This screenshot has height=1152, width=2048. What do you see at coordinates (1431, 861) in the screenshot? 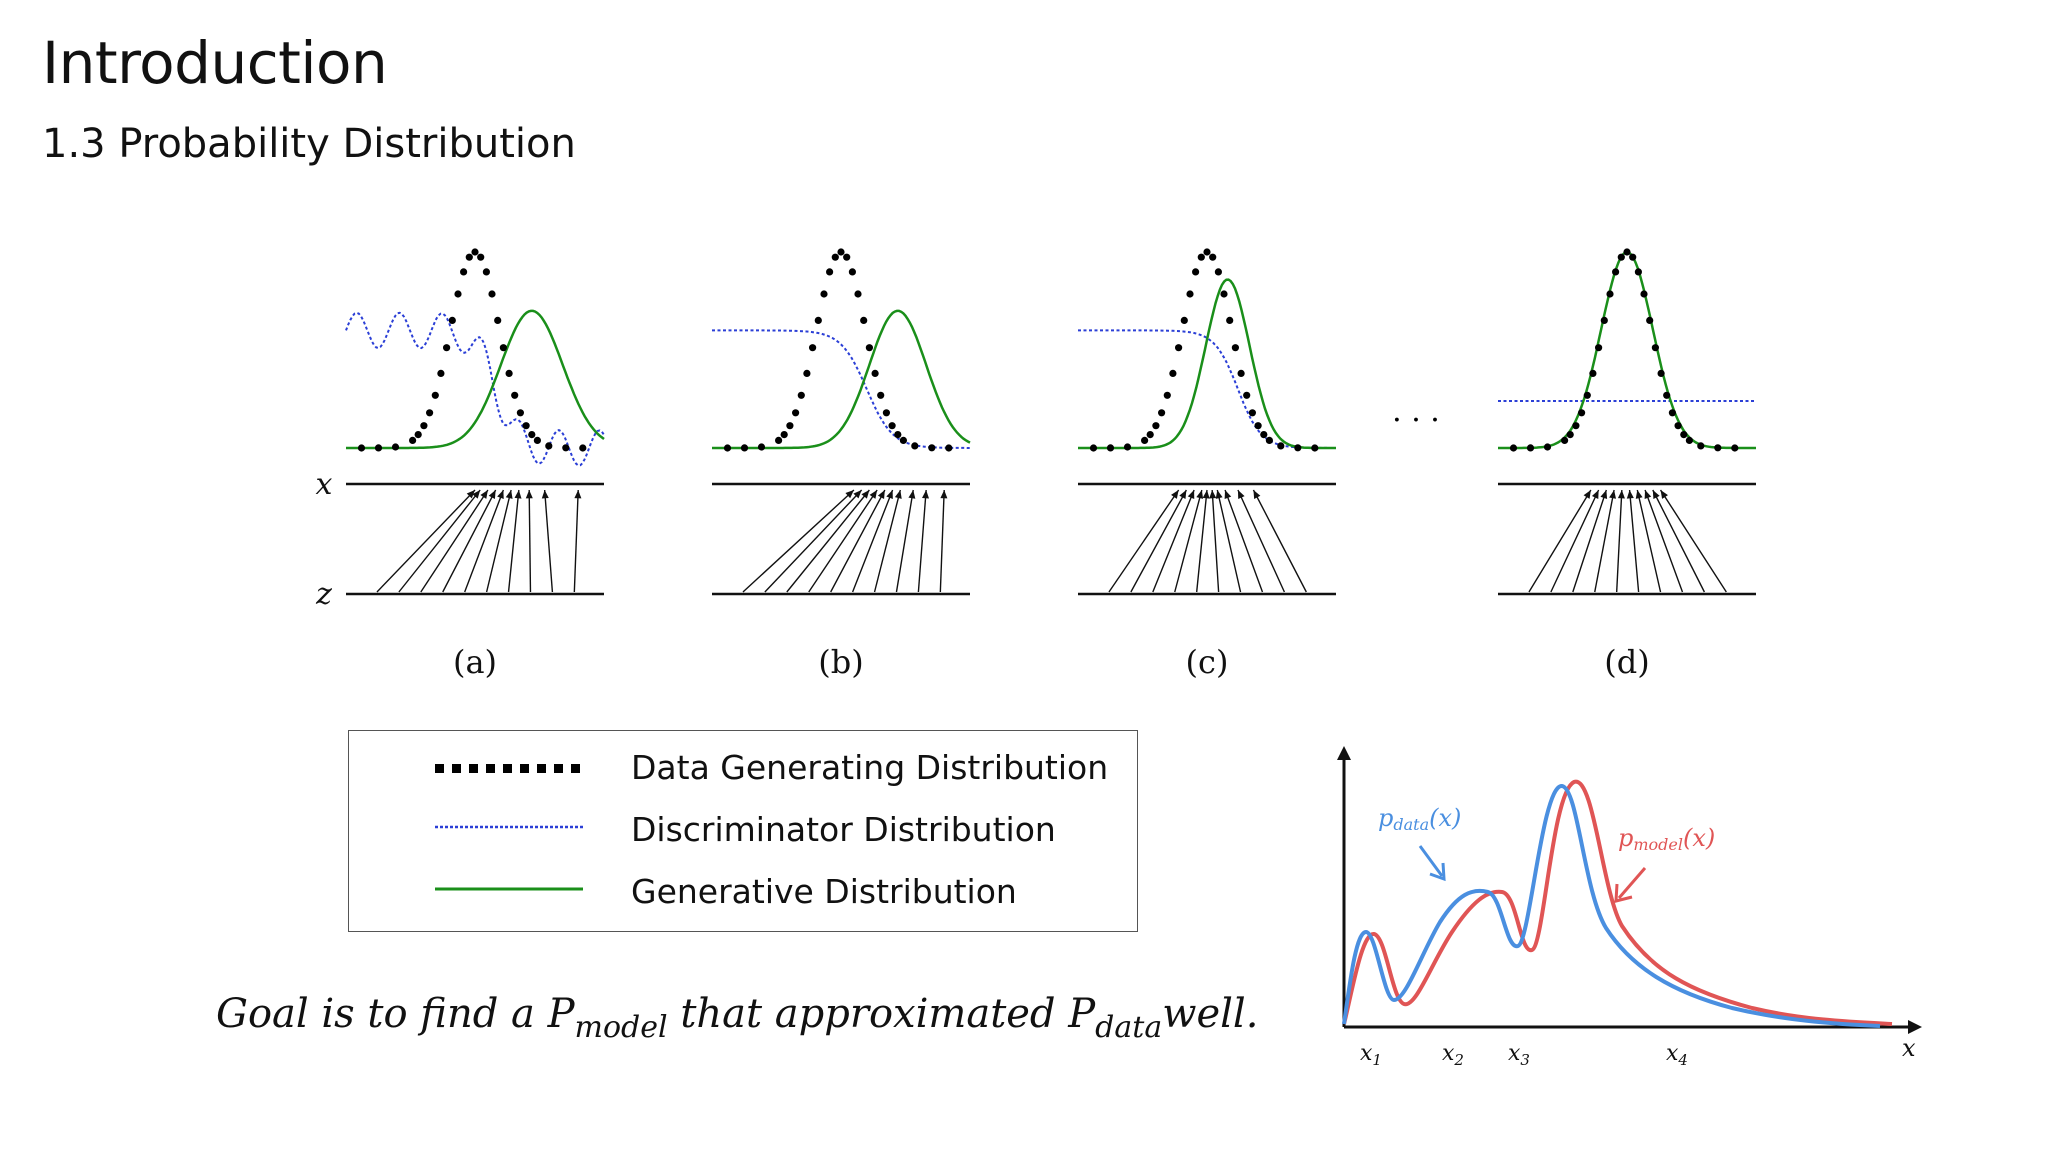
I see `p-data-arrow` at bounding box center [1431, 861].